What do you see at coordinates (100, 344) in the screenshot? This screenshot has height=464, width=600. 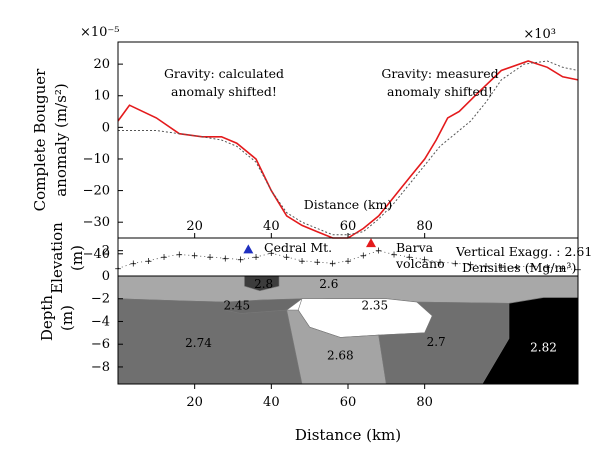 I see `depth-ytick-label: −6` at bounding box center [100, 344].